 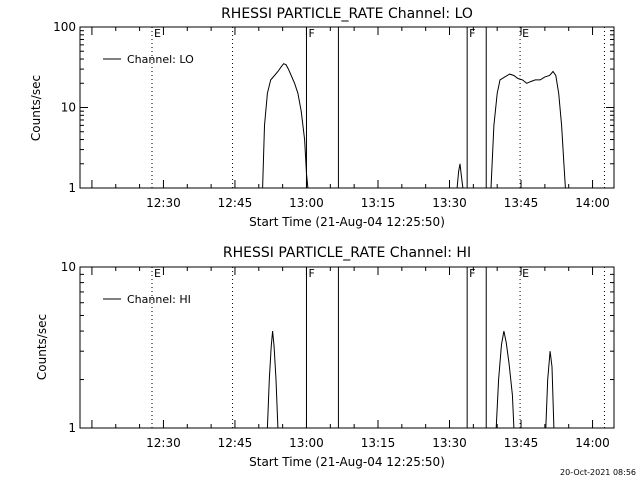 I want to click on lo-x-tick-label: 13:45, so click(x=521, y=203).